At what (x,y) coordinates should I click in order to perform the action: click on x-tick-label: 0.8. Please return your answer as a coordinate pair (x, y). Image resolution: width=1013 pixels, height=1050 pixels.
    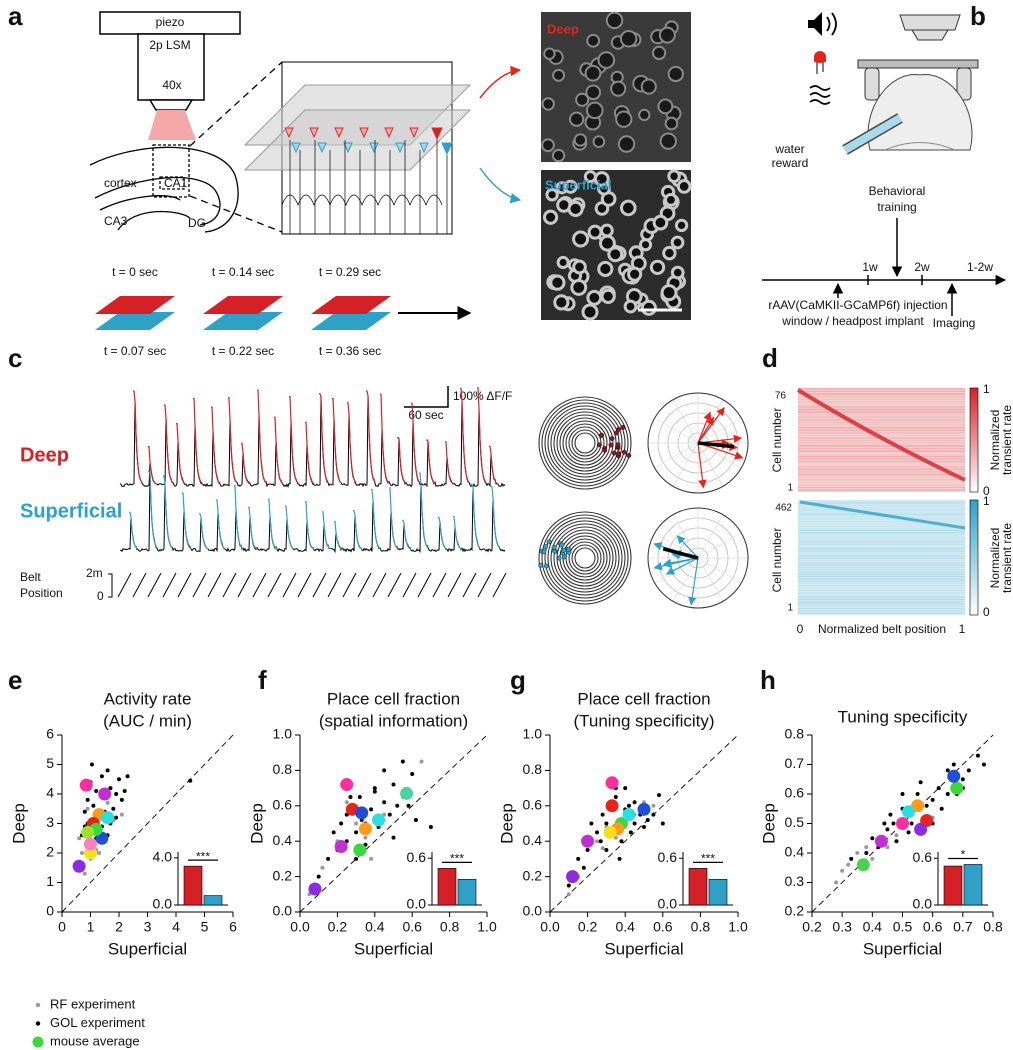
    Looking at the image, I should click on (701, 927).